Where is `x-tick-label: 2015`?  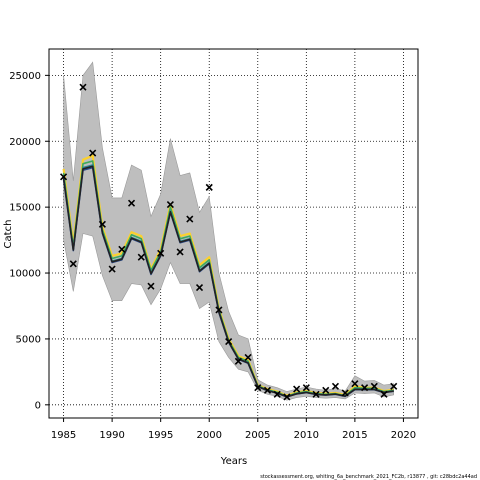
x-tick-label: 2015 is located at coordinates (354, 435).